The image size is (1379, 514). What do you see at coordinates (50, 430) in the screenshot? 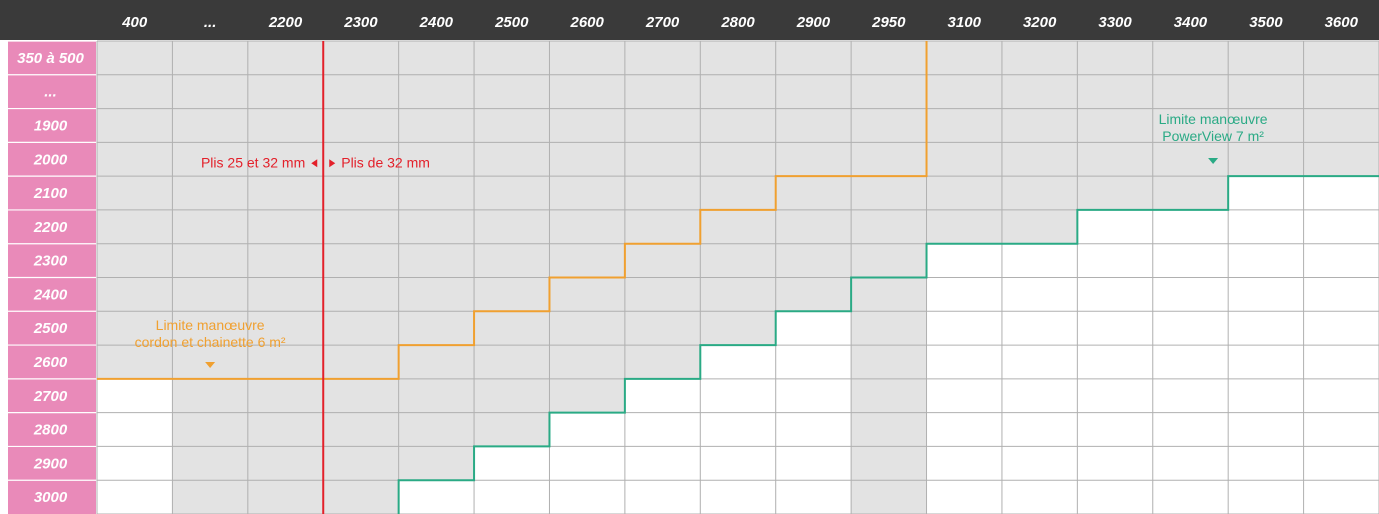
I see `row-header-label: 2800` at bounding box center [50, 430].